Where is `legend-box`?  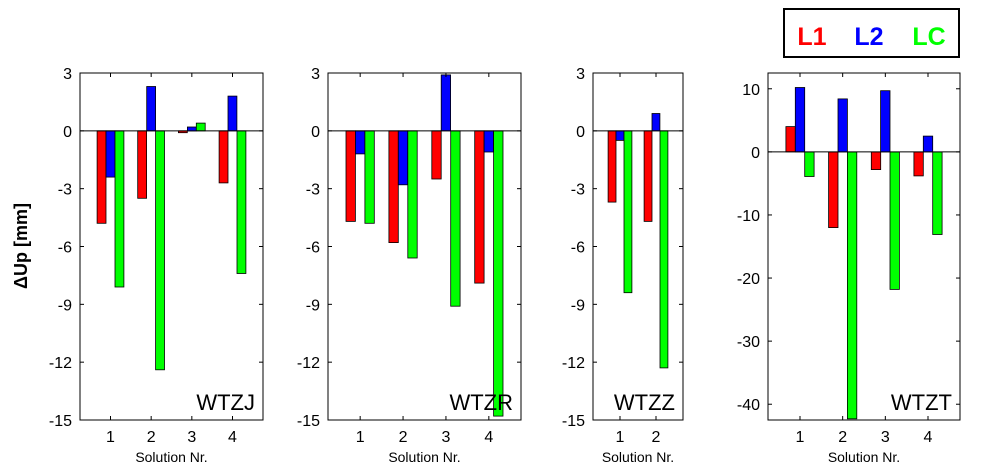
legend-box is located at coordinates (871, 33).